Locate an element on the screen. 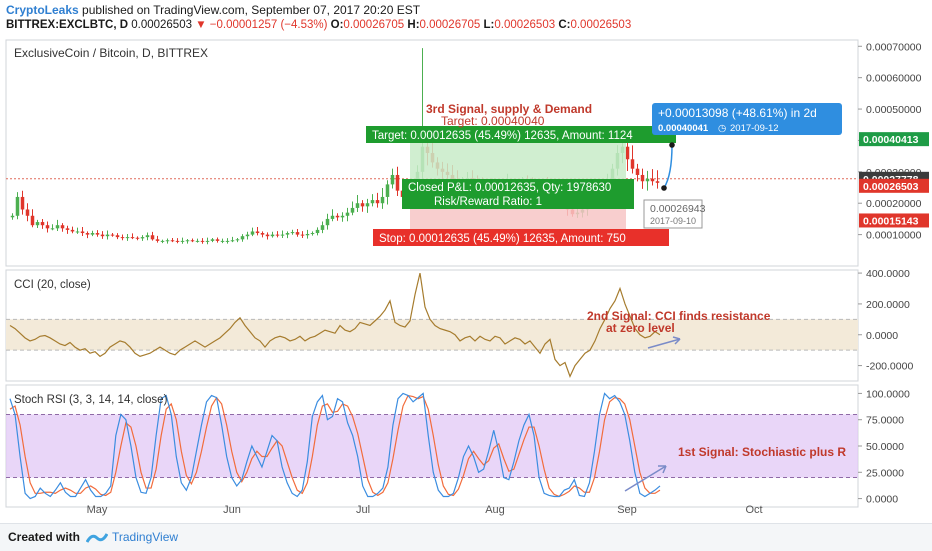 Image resolution: width=932 pixels, height=551 pixels. ohlc-open-value: 0.00026705 is located at coordinates (374, 25).